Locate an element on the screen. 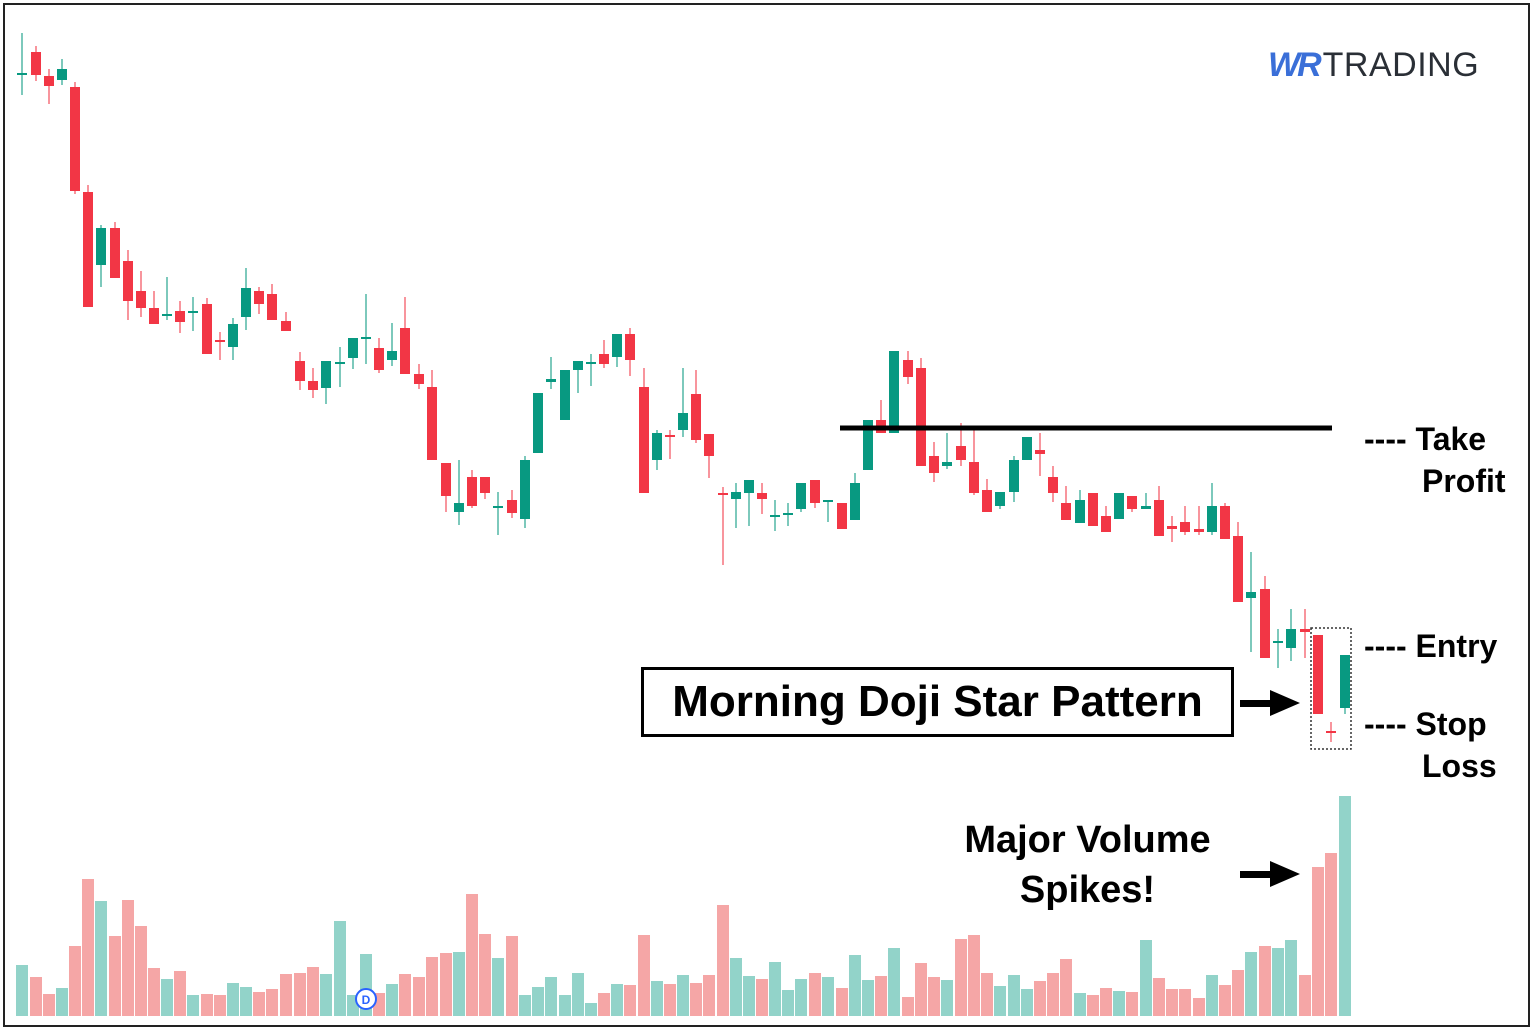  stop-loss-label-line1: ---- Stop is located at coordinates (1425, 724).